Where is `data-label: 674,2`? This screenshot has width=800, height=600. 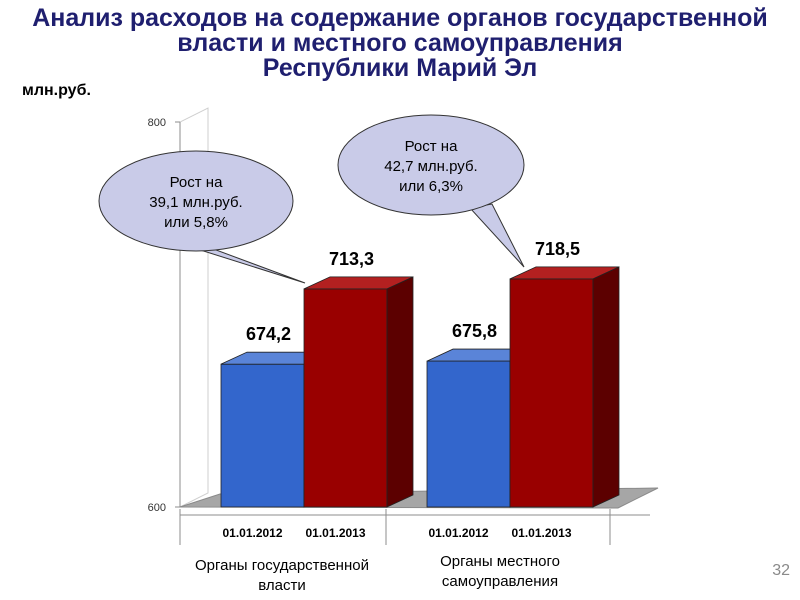 data-label: 674,2 is located at coordinates (268, 334).